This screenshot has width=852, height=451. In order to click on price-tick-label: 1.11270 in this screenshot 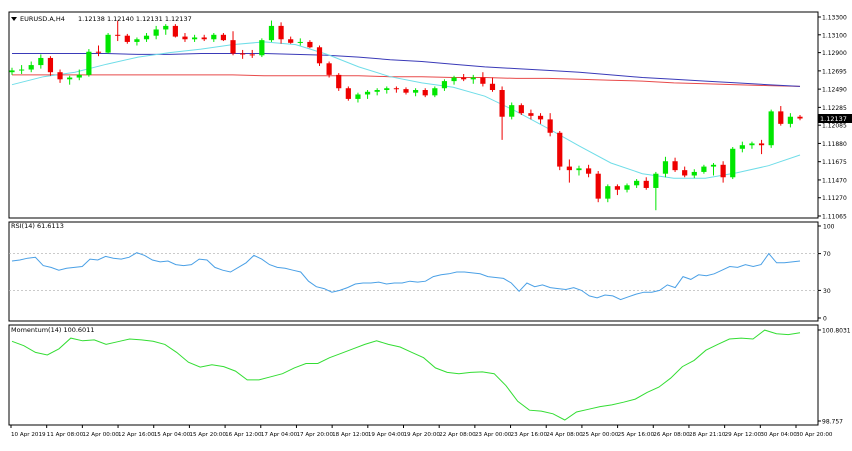, I will do `click(834, 198)`.